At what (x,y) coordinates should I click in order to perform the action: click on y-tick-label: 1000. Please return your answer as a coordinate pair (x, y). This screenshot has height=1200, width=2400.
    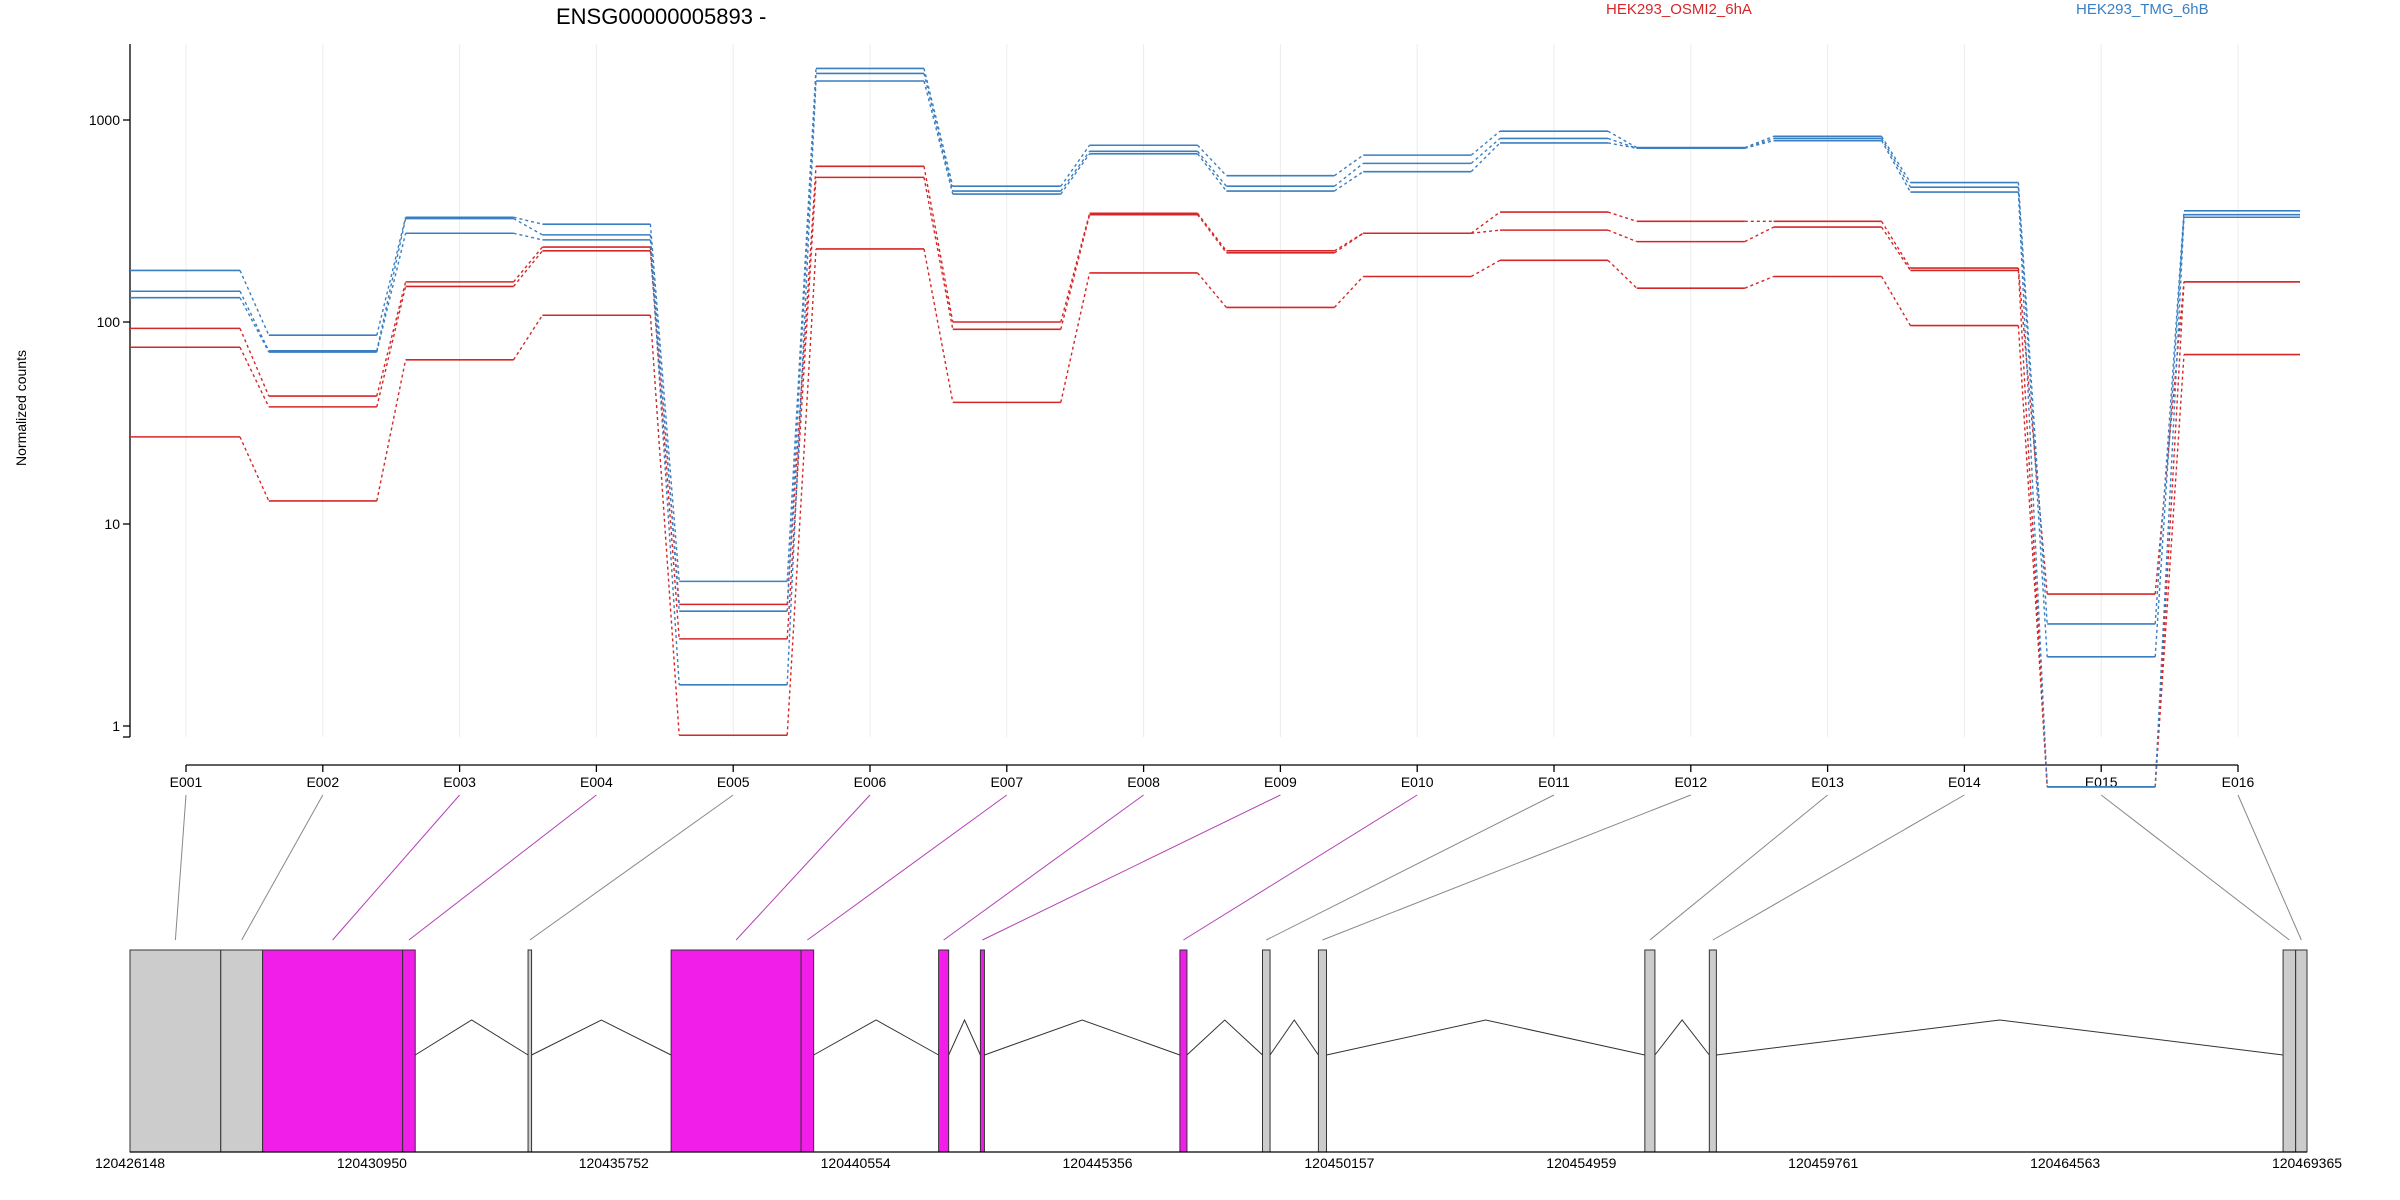
    Looking at the image, I should click on (104, 120).